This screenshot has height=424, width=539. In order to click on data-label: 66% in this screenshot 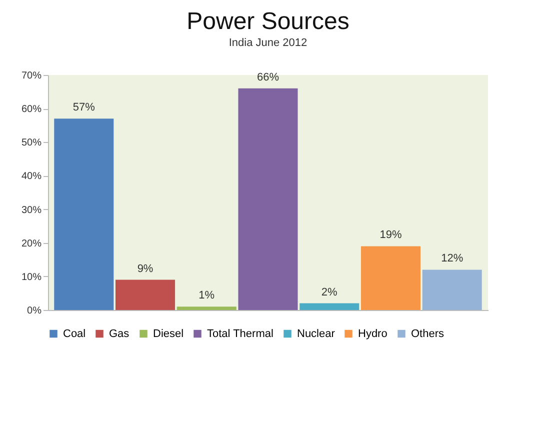, I will do `click(268, 77)`.